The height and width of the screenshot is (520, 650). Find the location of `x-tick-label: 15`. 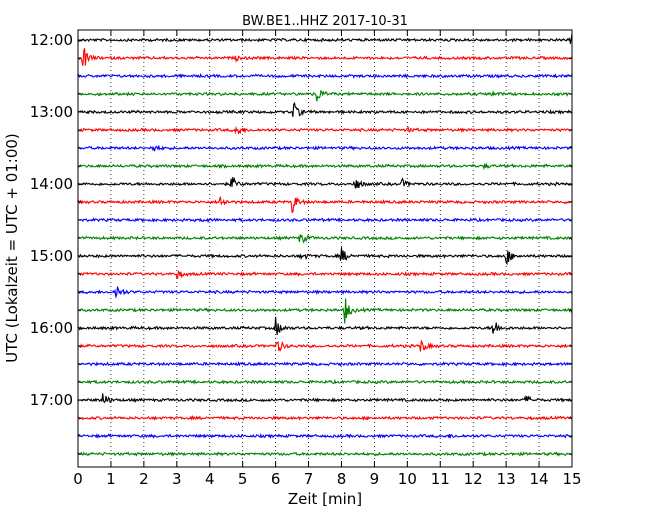

x-tick-label: 15 is located at coordinates (571, 479).